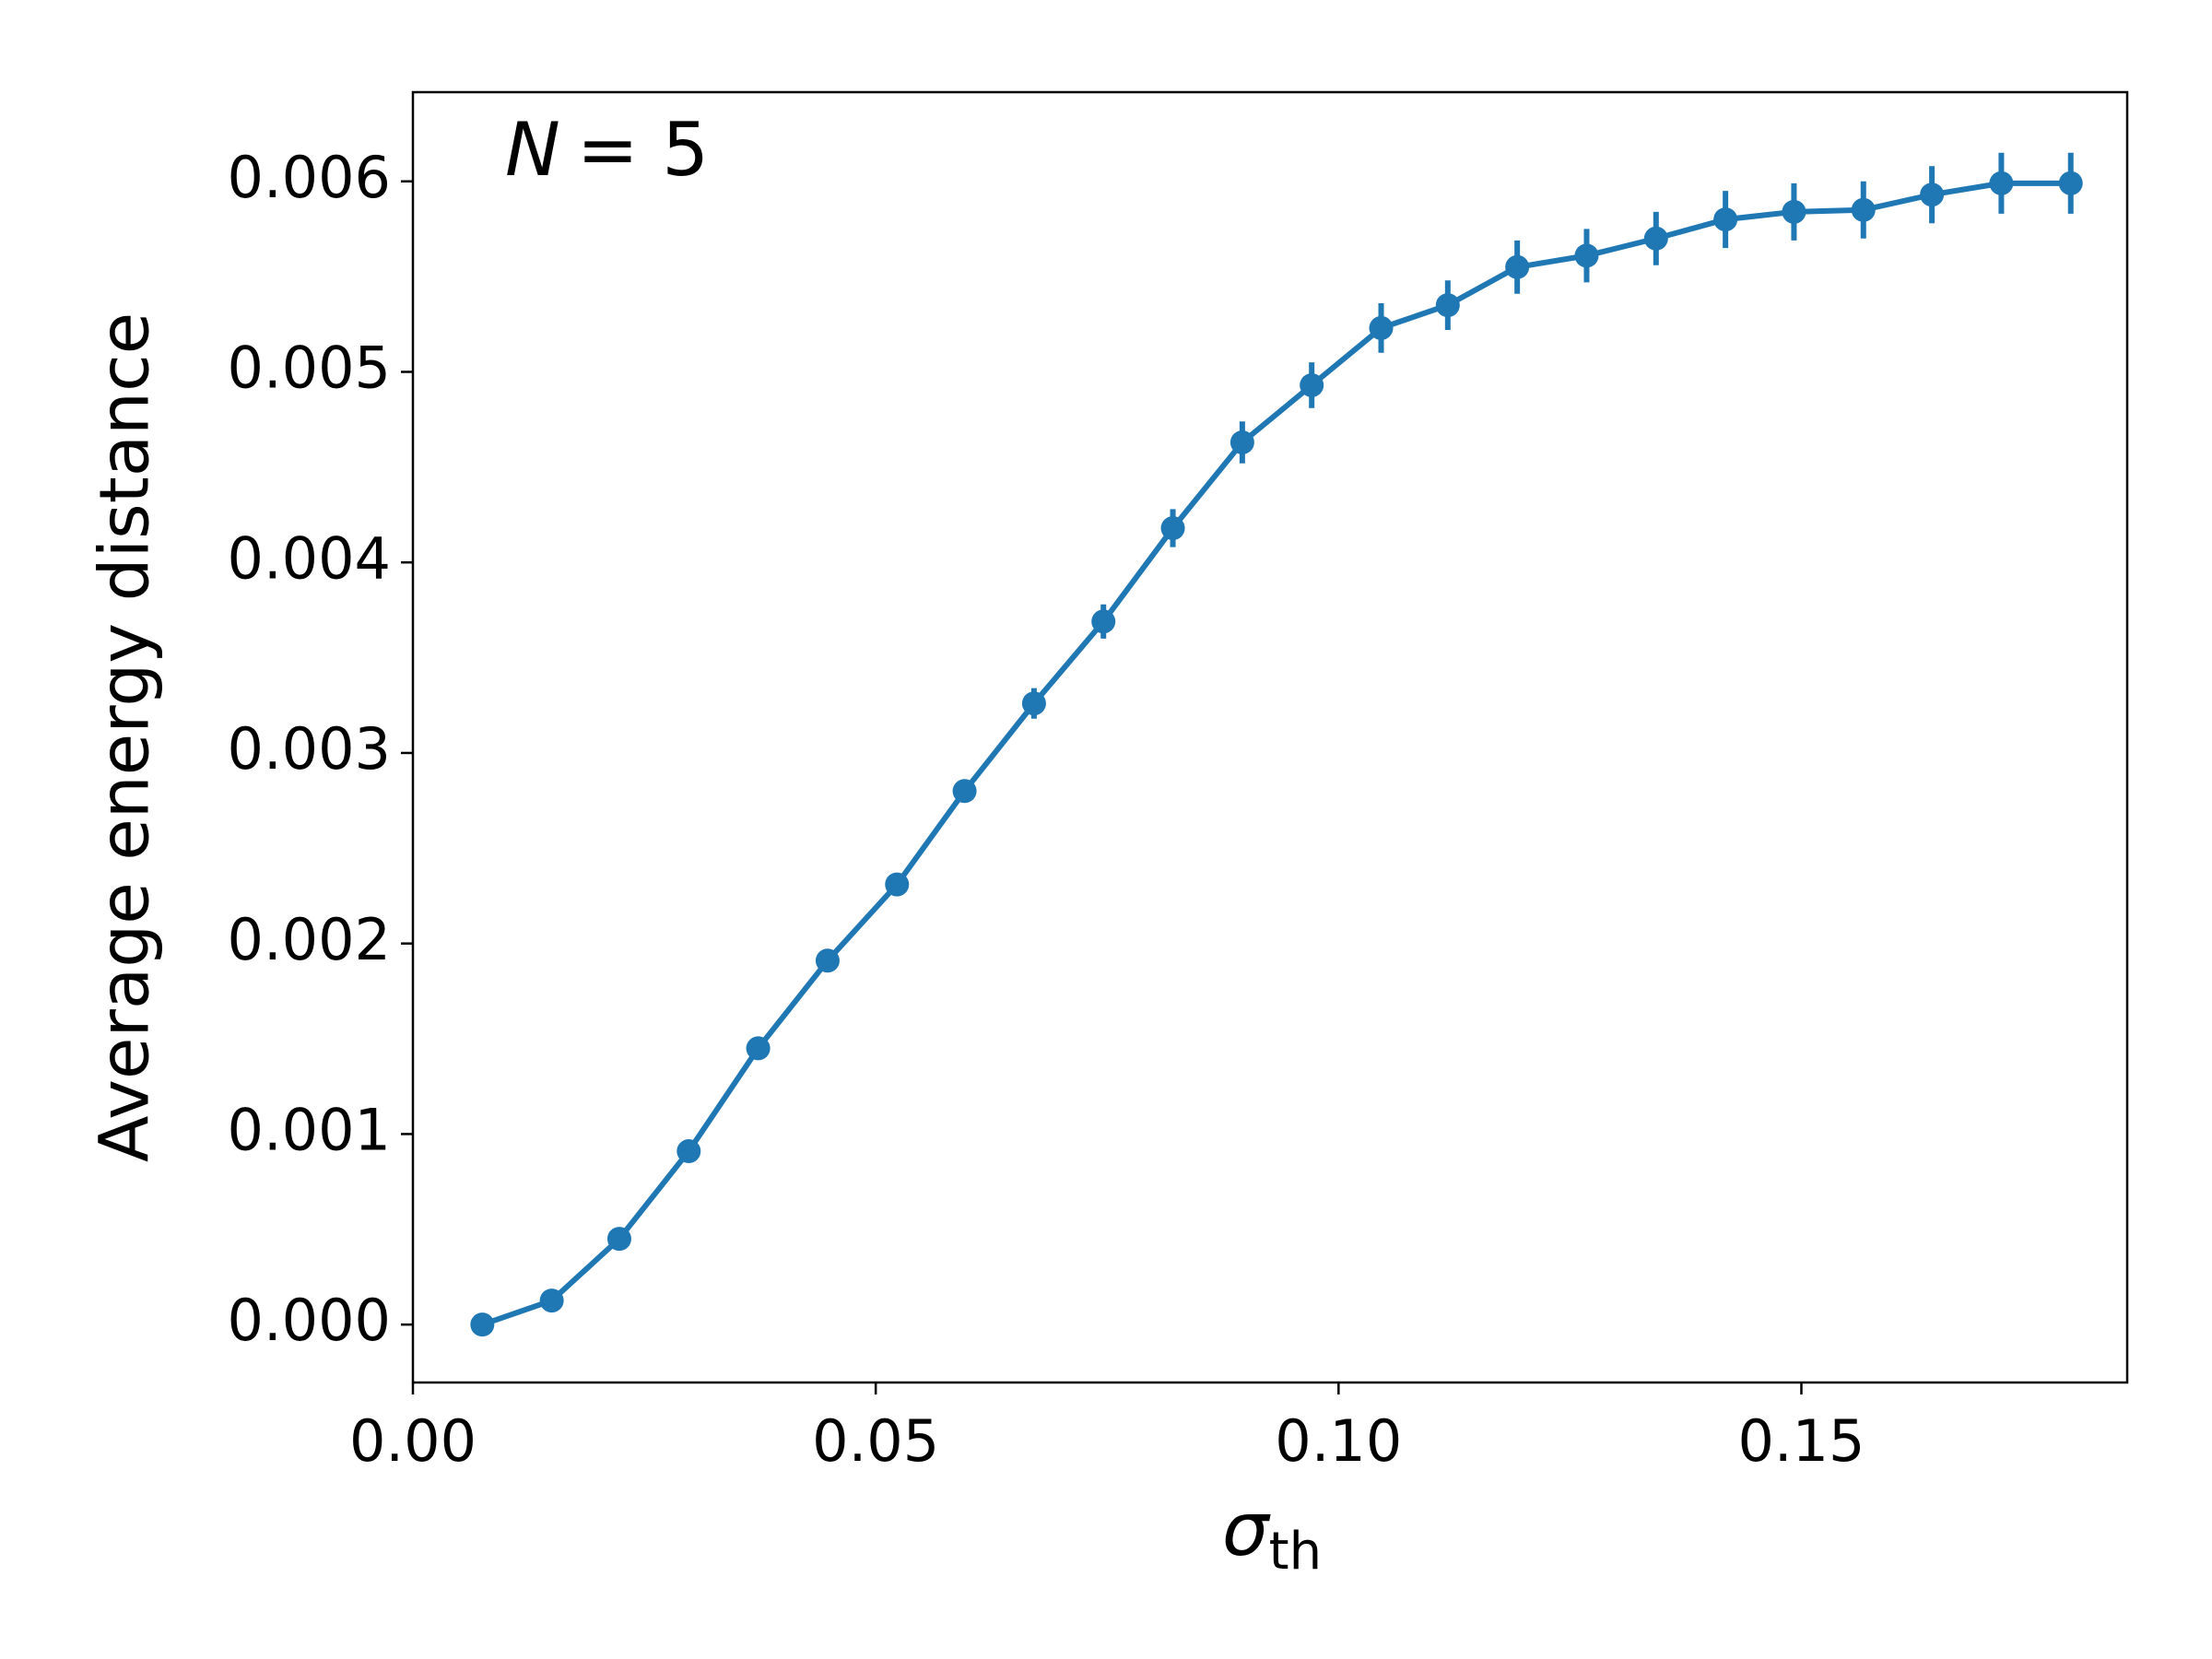 Image resolution: width=2212 pixels, height=1659 pixels. Describe the element at coordinates (310, 939) in the screenshot. I see `y-tick-label: 0.002` at that location.